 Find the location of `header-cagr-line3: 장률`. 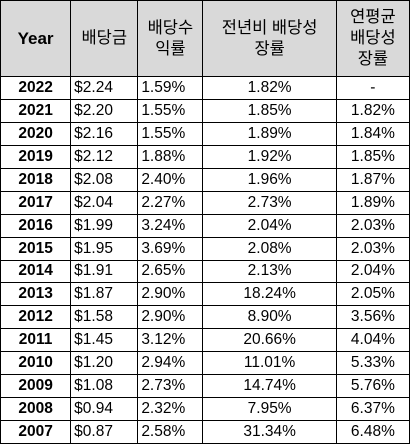

header-cagr-line3: 장률 is located at coordinates (373, 59).